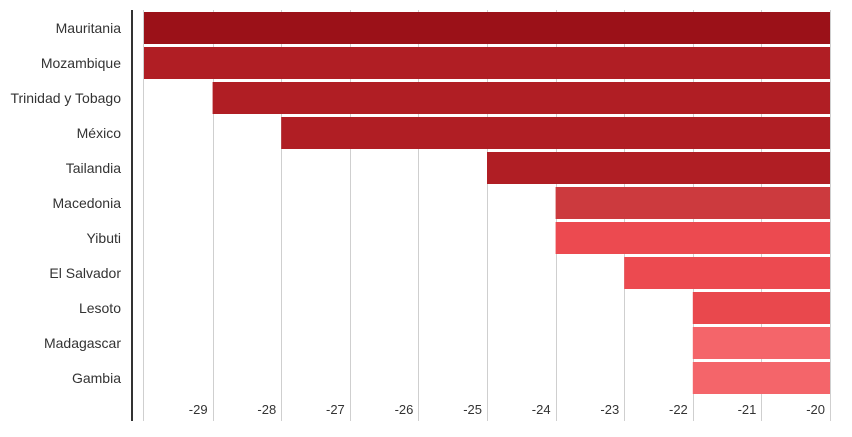 This screenshot has height=437, width=852. Describe the element at coordinates (65, 98) in the screenshot. I see `category-label: Trinidad y Tobago` at that location.